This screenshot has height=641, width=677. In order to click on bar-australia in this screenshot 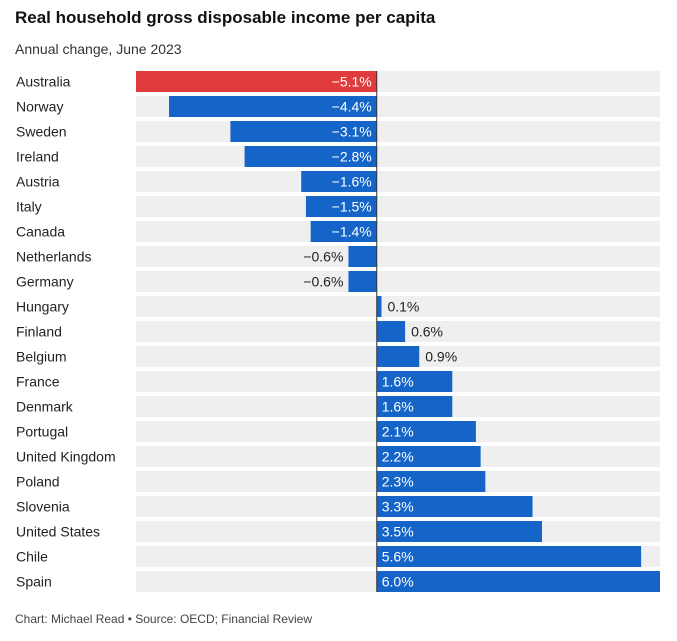, I will do `click(256, 81)`.